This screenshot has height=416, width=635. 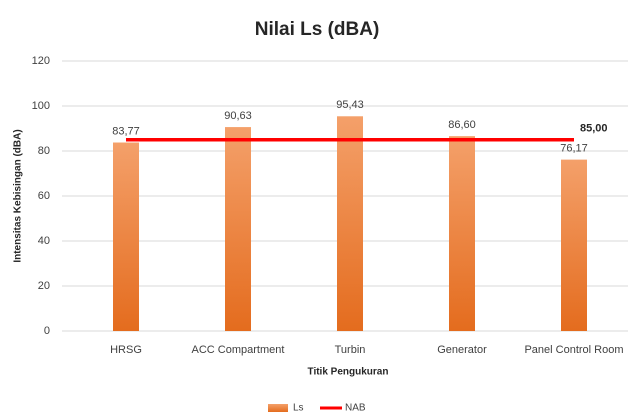 What do you see at coordinates (574, 149) in the screenshot?
I see `data-label: 76,17` at bounding box center [574, 149].